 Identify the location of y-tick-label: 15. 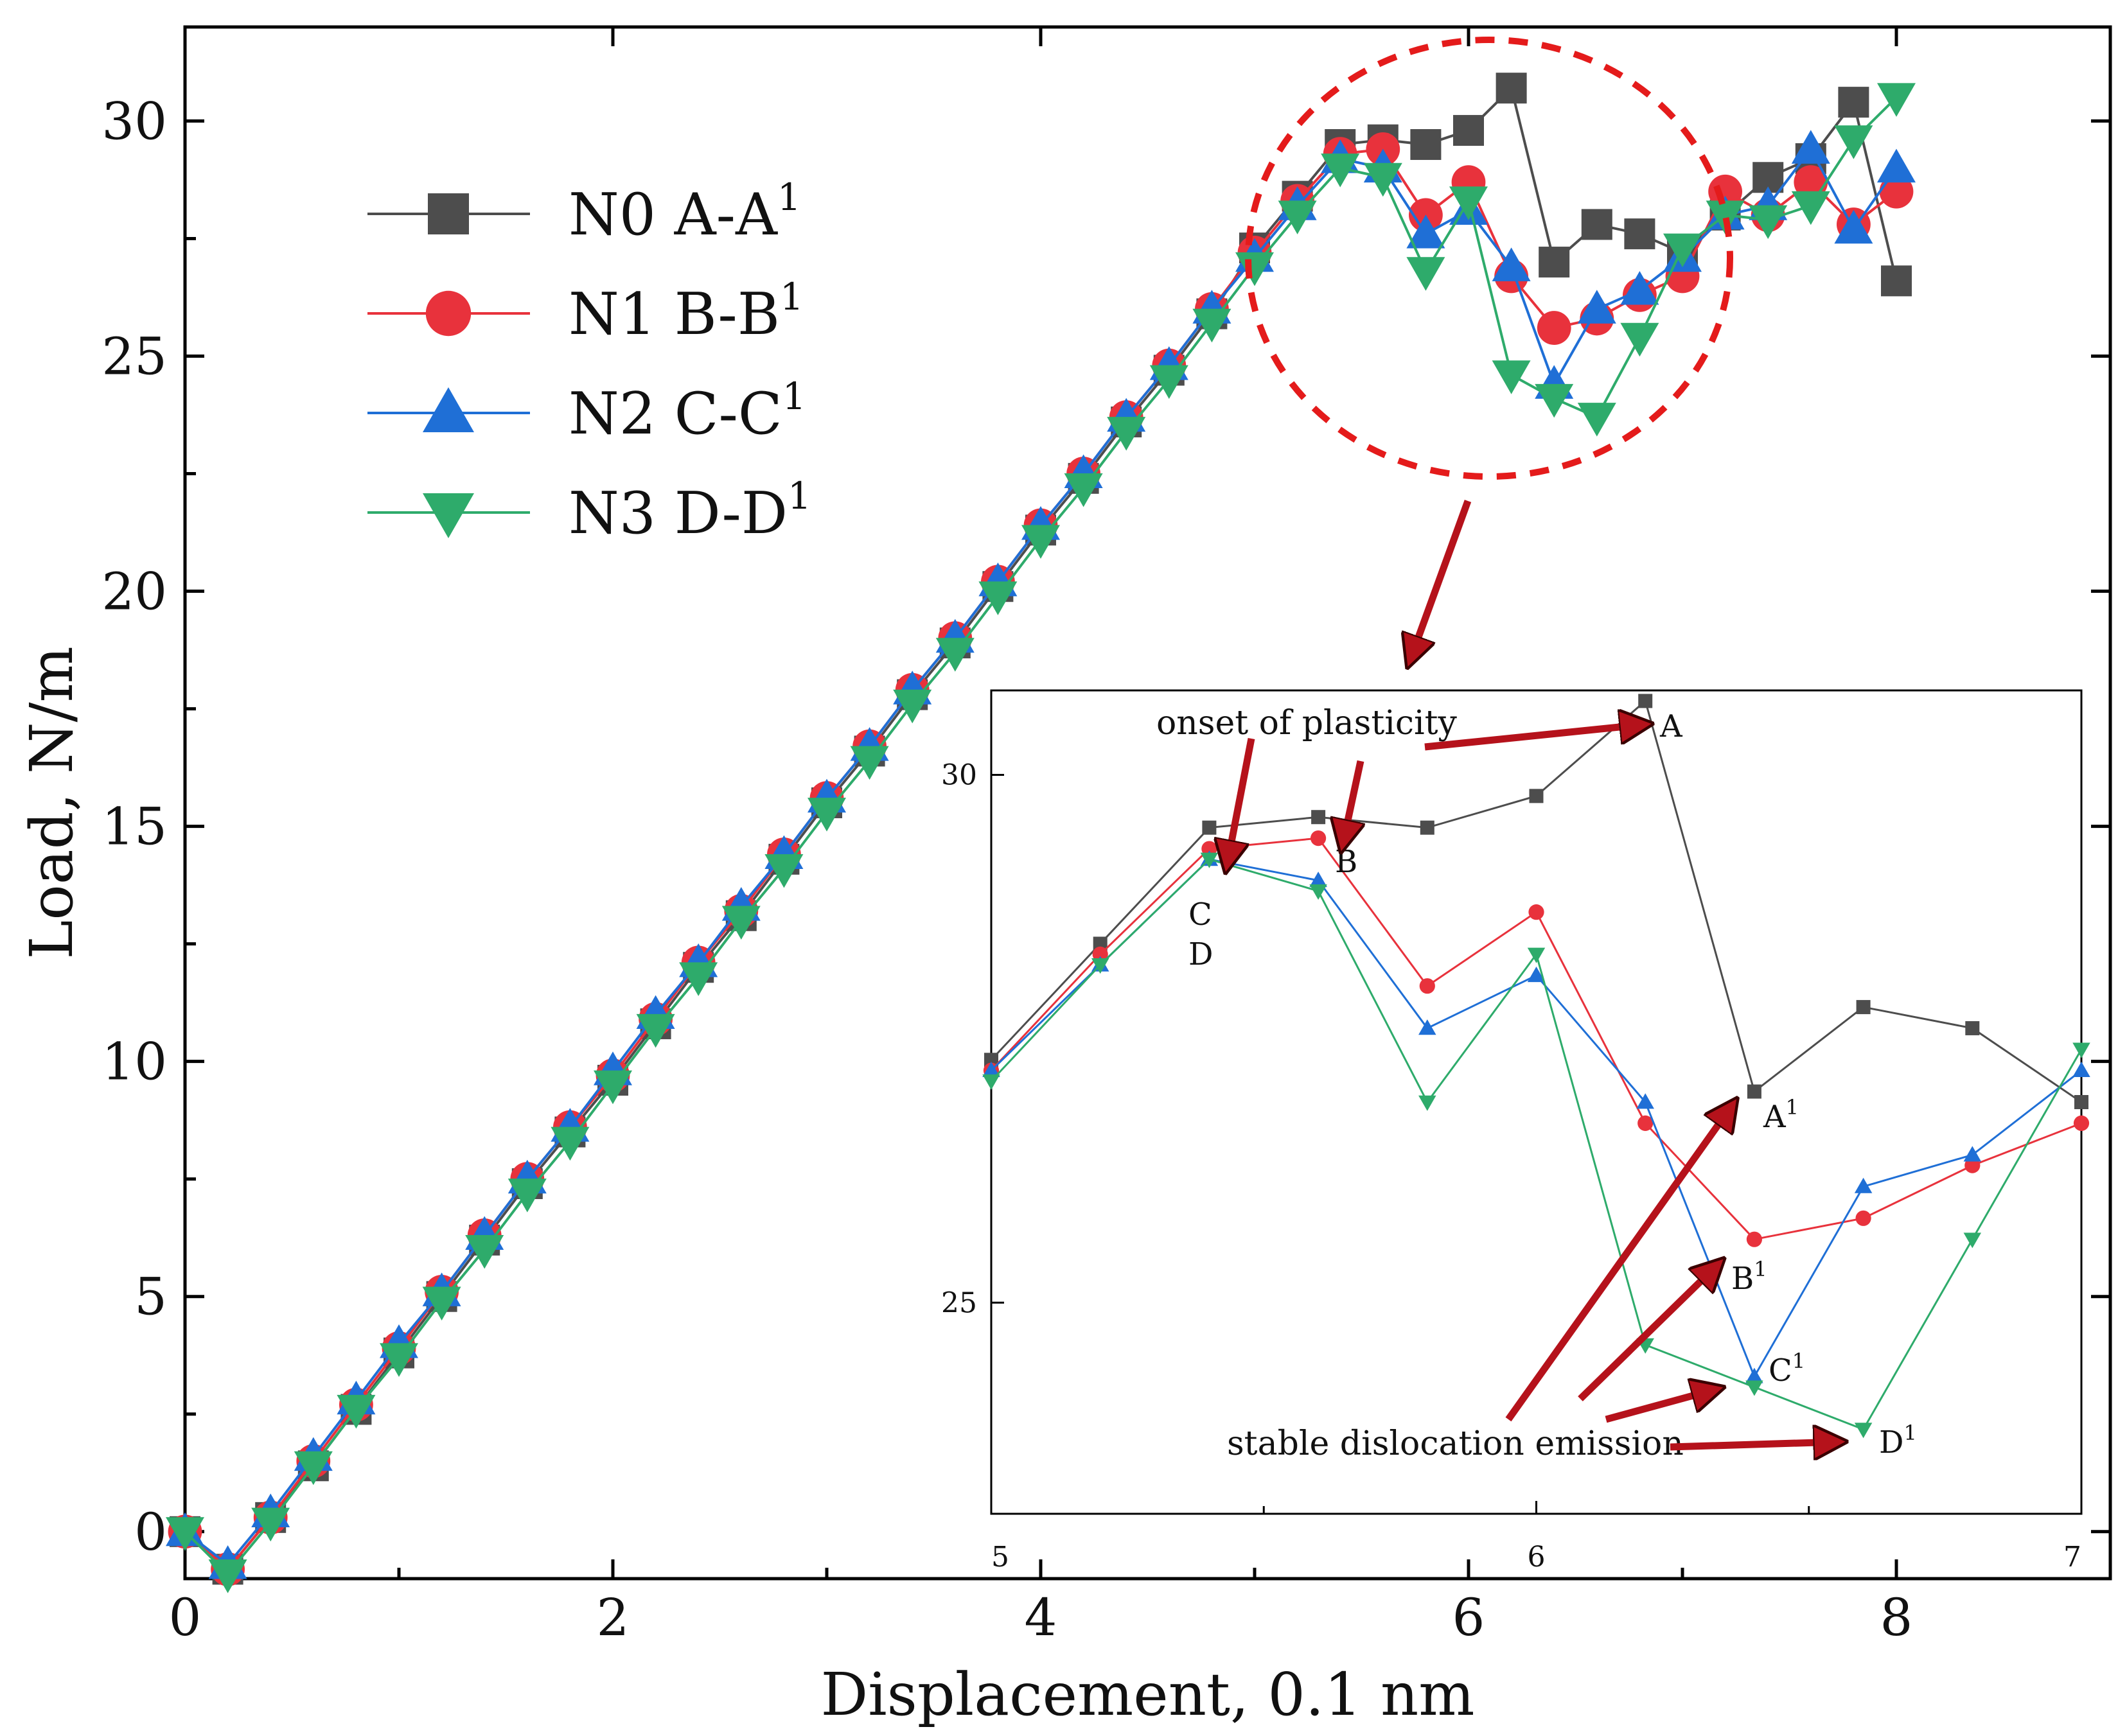
(134, 827).